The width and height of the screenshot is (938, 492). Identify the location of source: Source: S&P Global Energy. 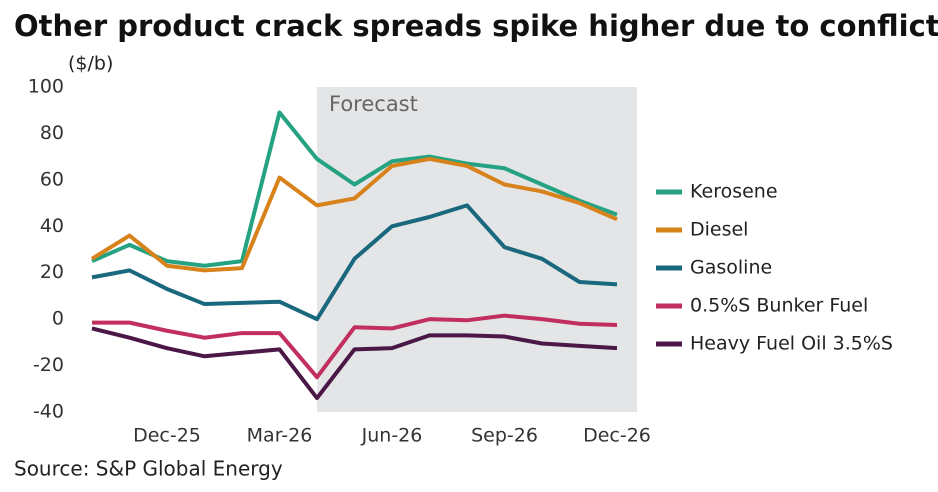
(148, 469).